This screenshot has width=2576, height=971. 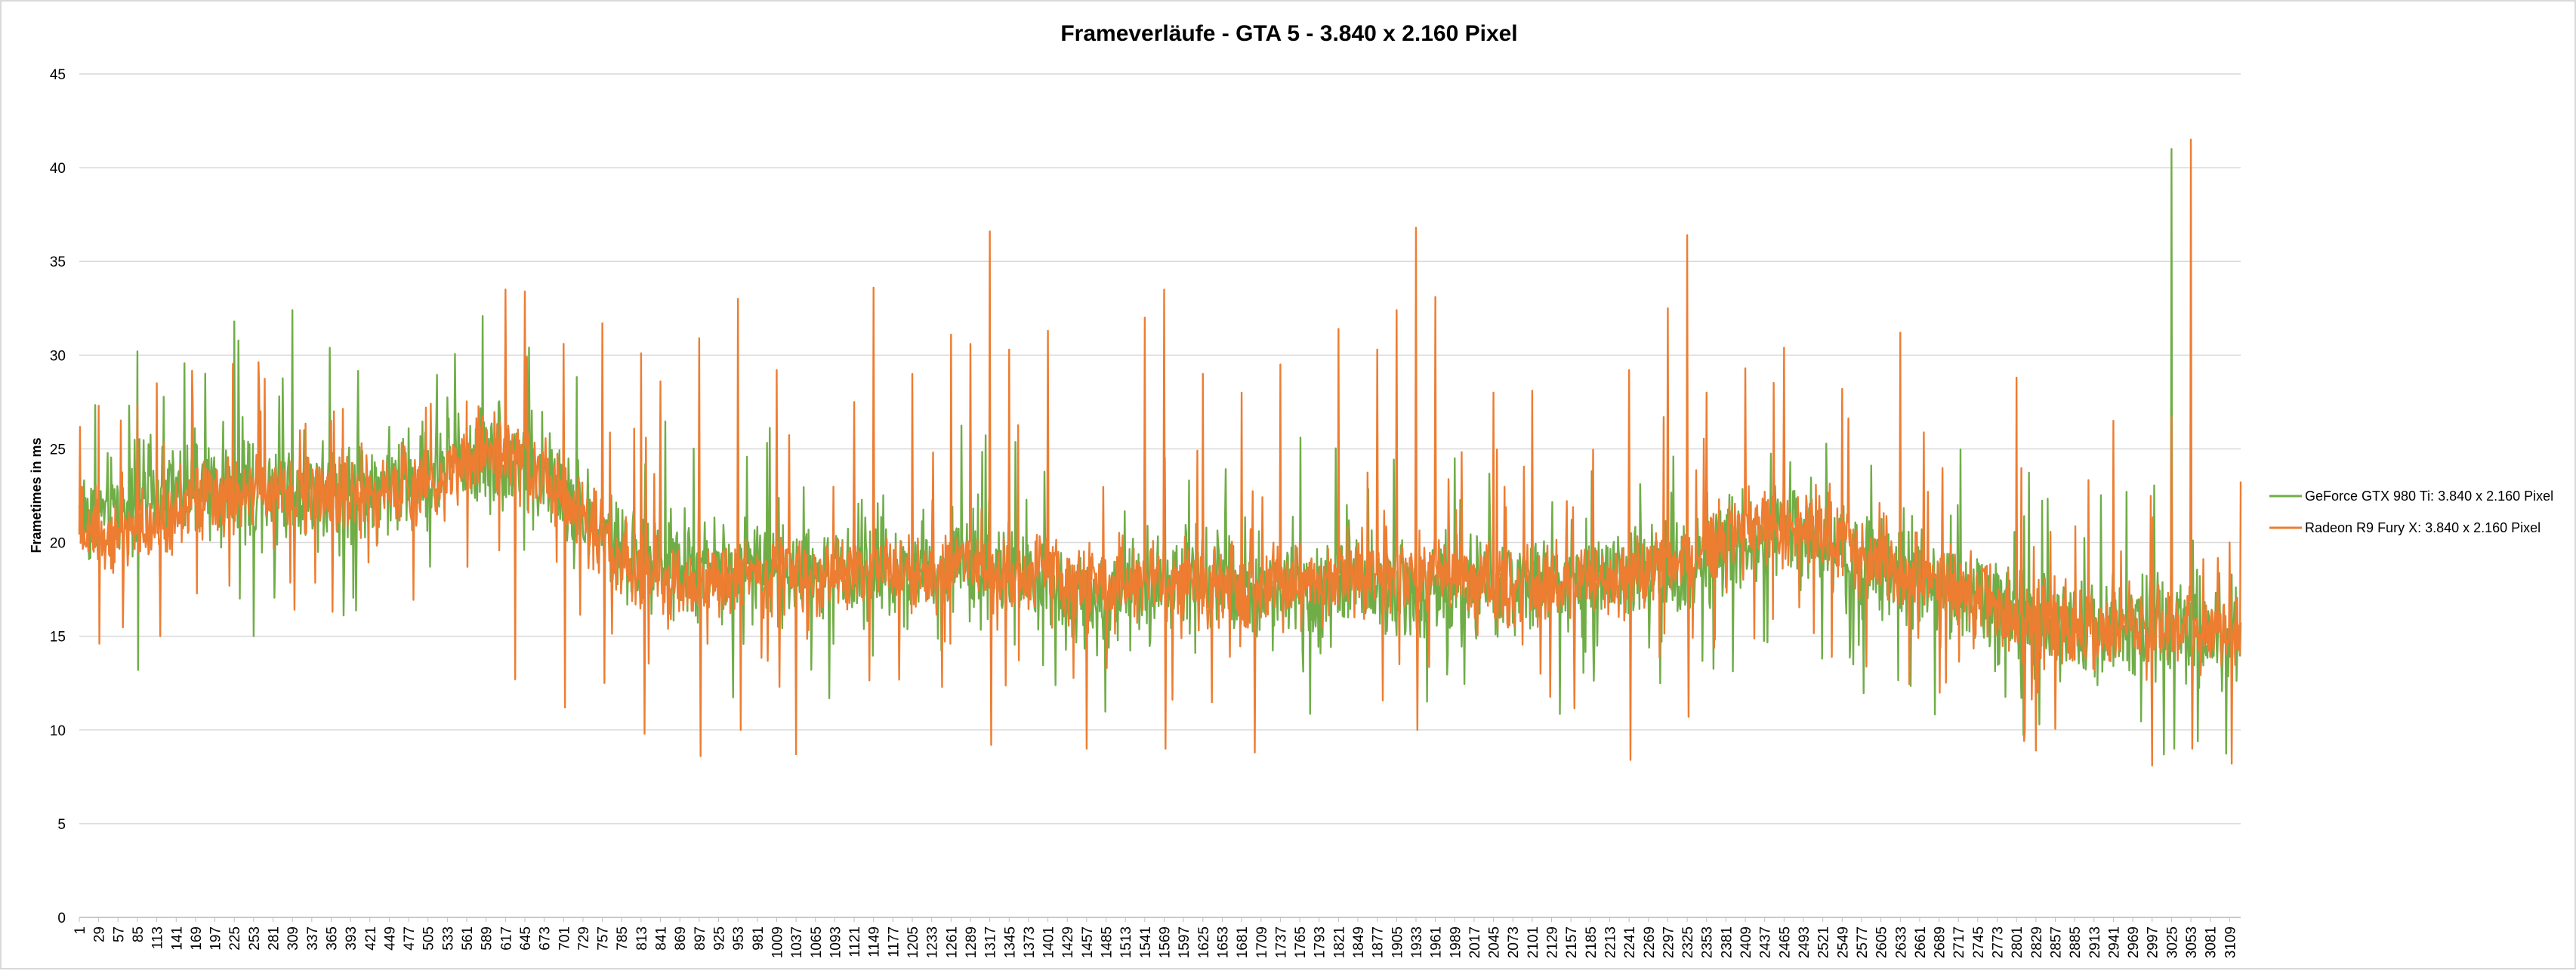 I want to click on x-tick-label: 2213, so click(x=1610, y=942).